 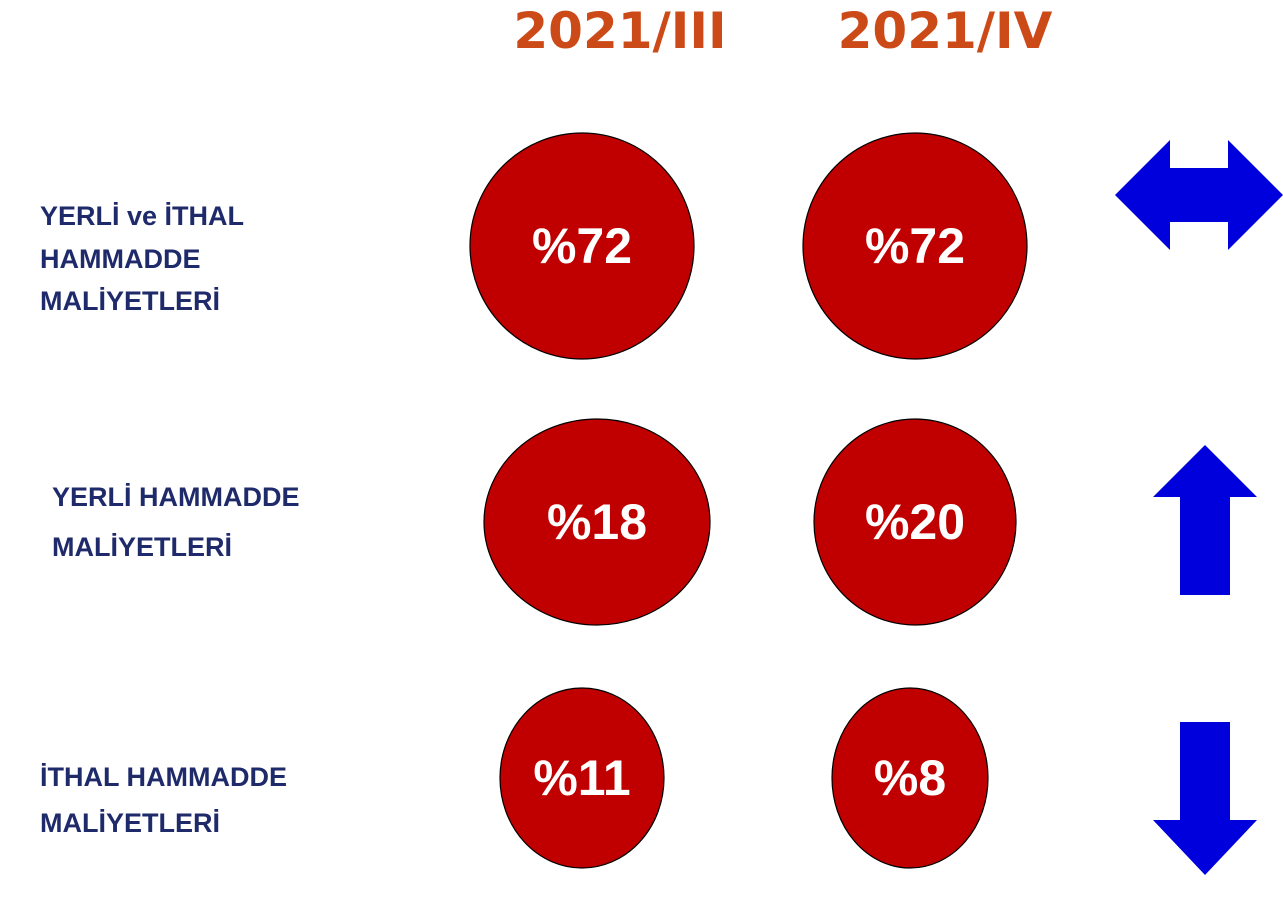 I want to click on column-header: 2021/III, so click(x=619, y=31).